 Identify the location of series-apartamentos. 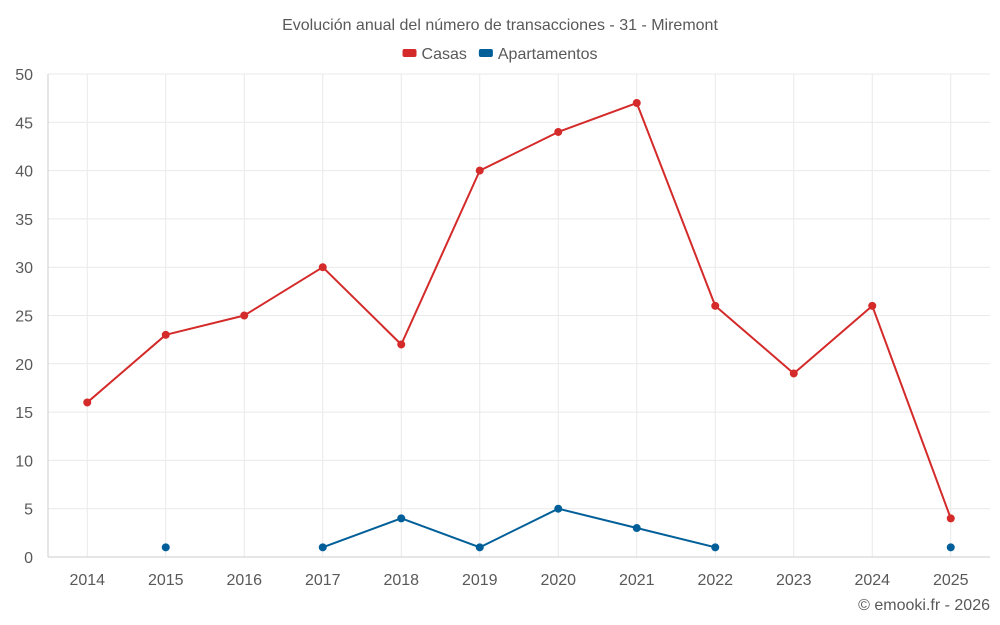
(558, 528).